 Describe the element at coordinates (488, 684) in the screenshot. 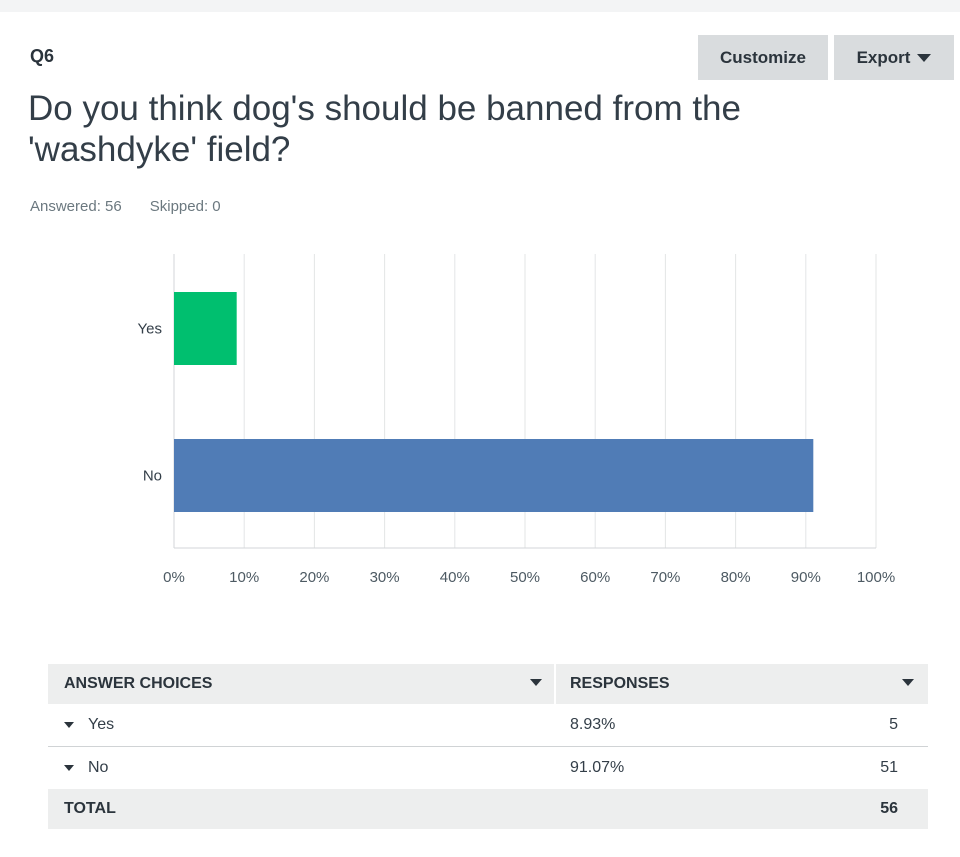

I see `table-header: ANSWER CHOICES RESPONSES` at that location.